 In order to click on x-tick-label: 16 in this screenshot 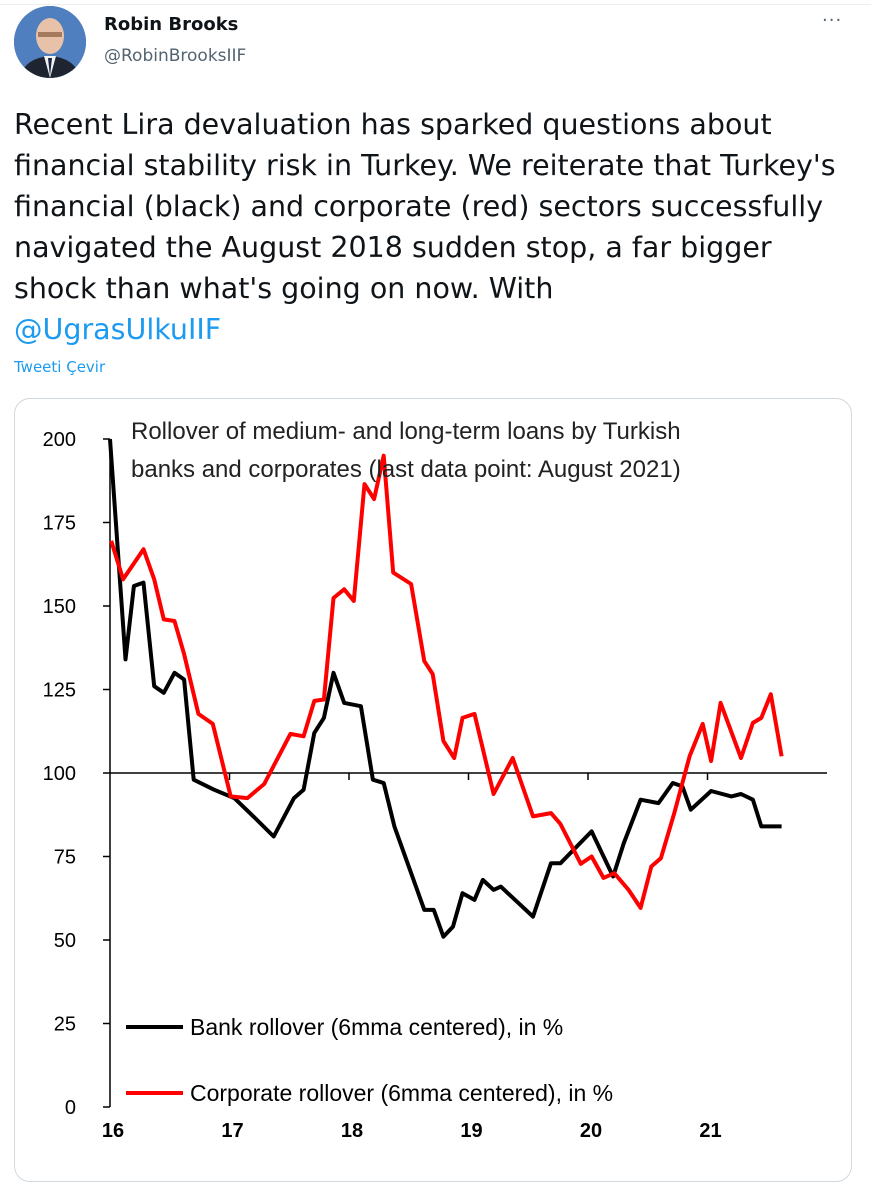, I will do `click(113, 1131)`.